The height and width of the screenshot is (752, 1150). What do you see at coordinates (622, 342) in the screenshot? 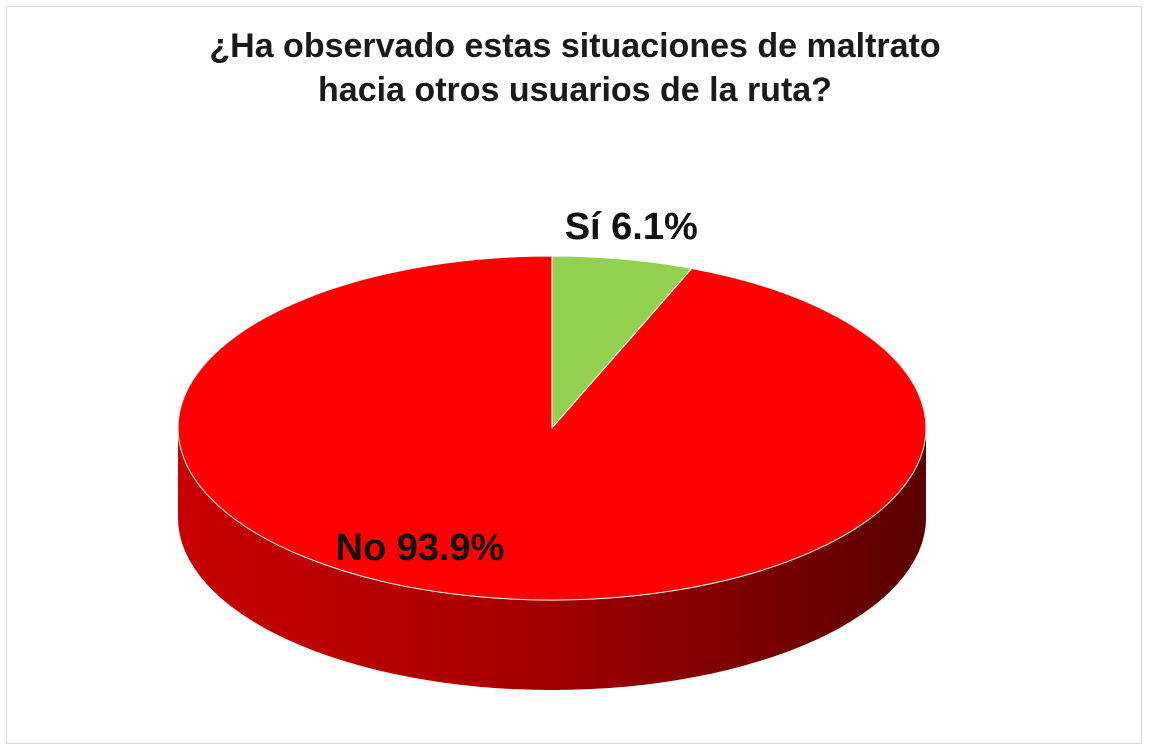
I see `pie-slice-si` at bounding box center [622, 342].